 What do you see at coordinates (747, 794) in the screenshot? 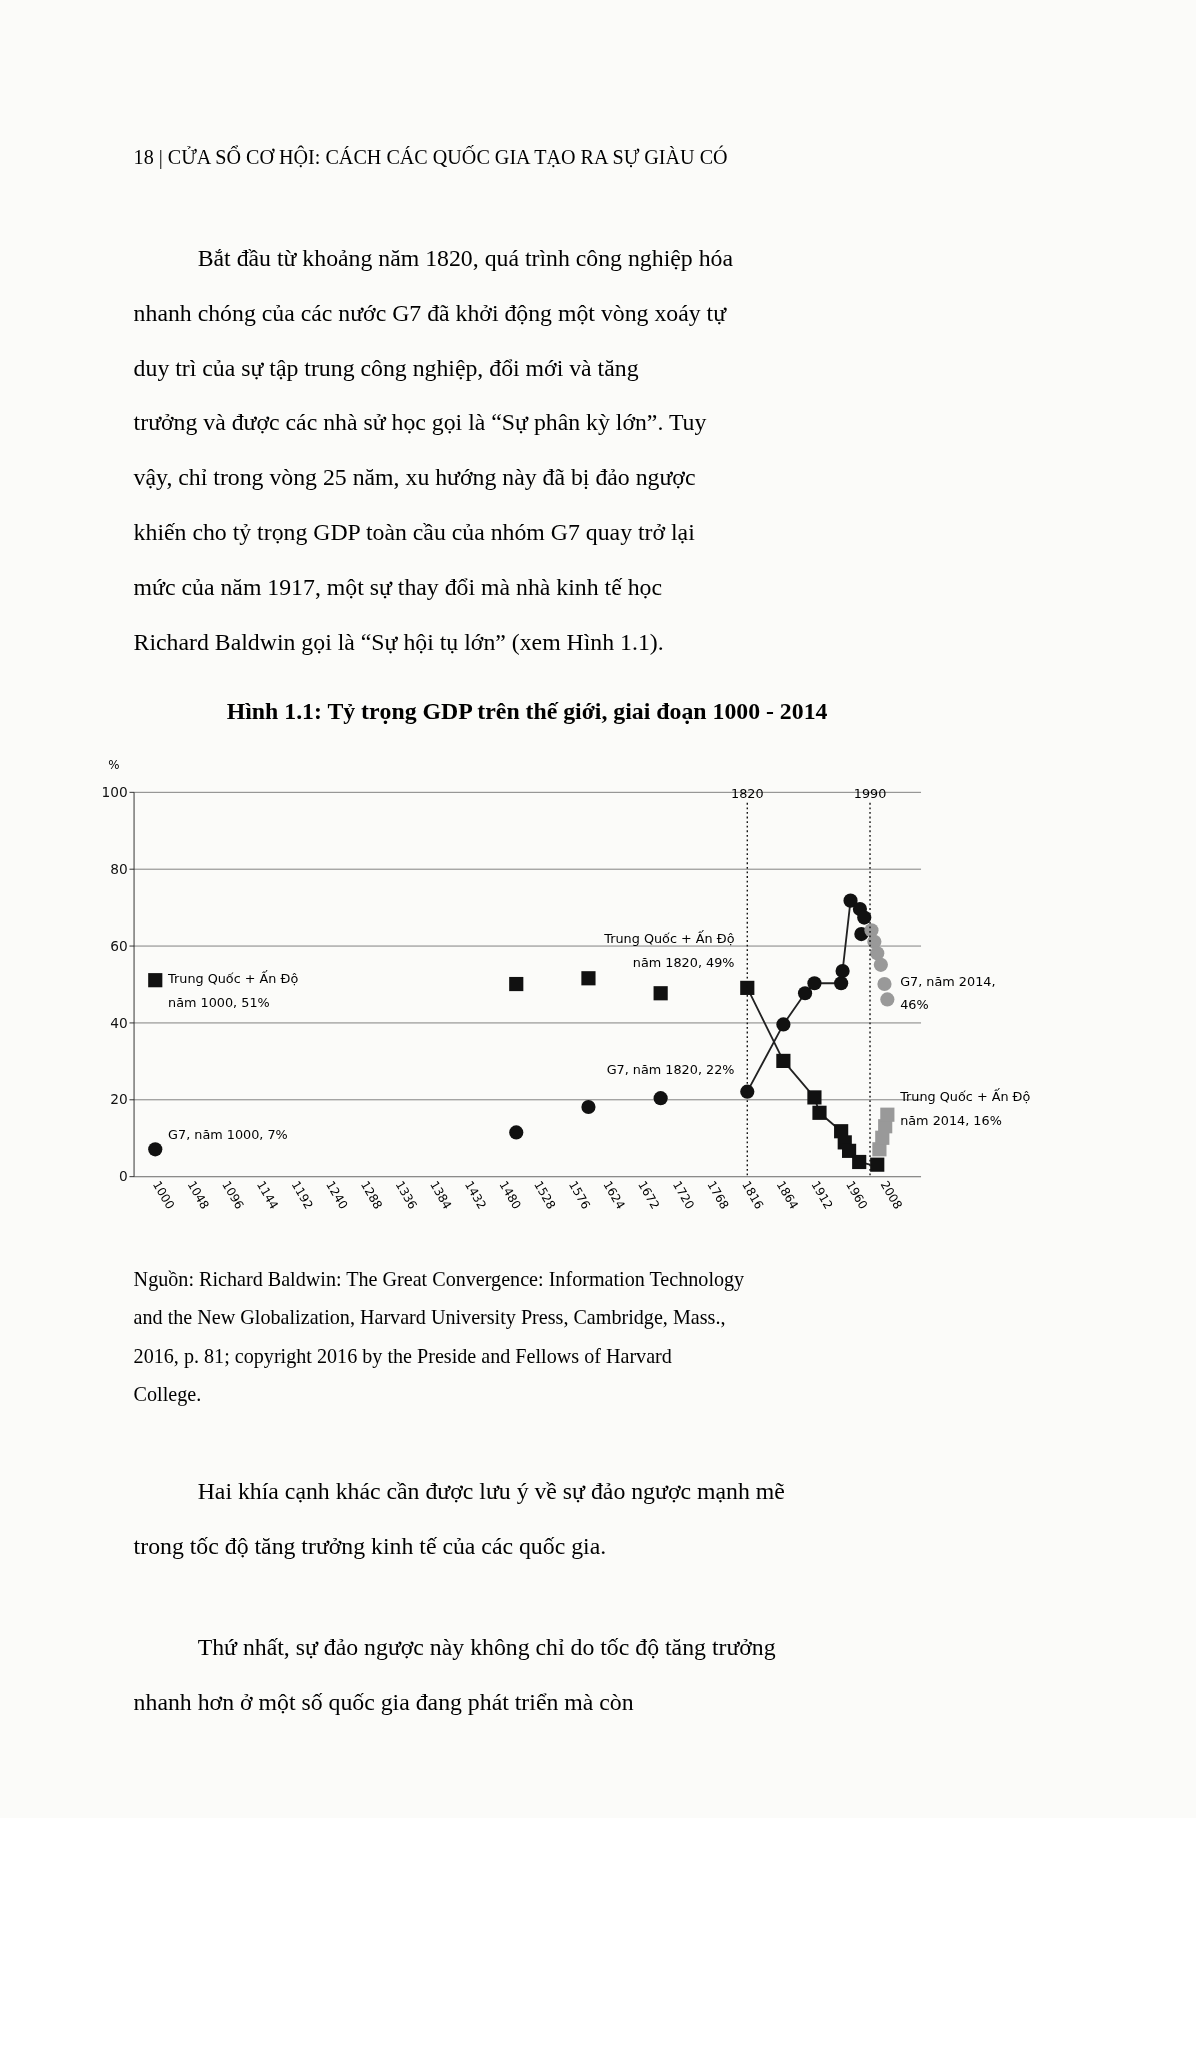
I see `ref-line-label: 1820` at bounding box center [747, 794].